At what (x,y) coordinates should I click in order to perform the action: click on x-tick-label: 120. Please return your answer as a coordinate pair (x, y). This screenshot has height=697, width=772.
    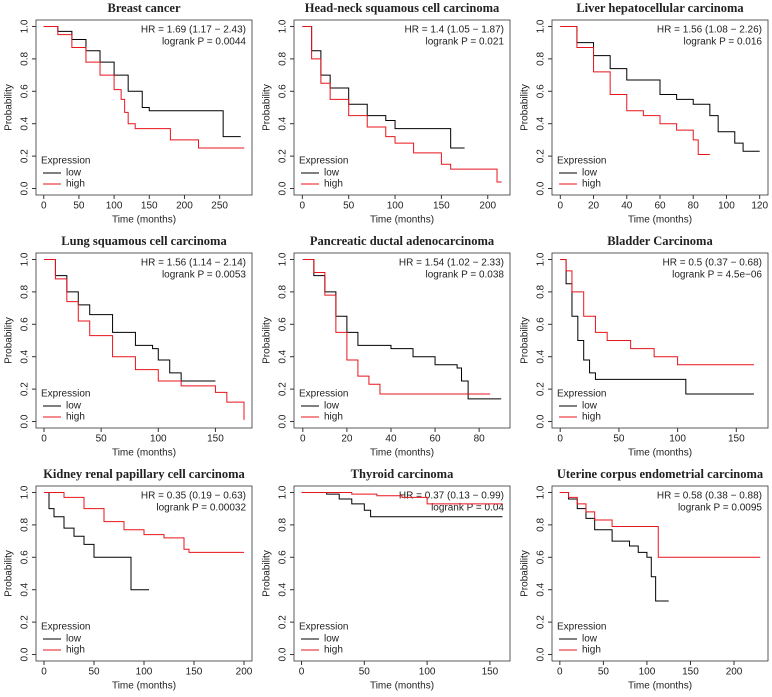
    Looking at the image, I should click on (759, 206).